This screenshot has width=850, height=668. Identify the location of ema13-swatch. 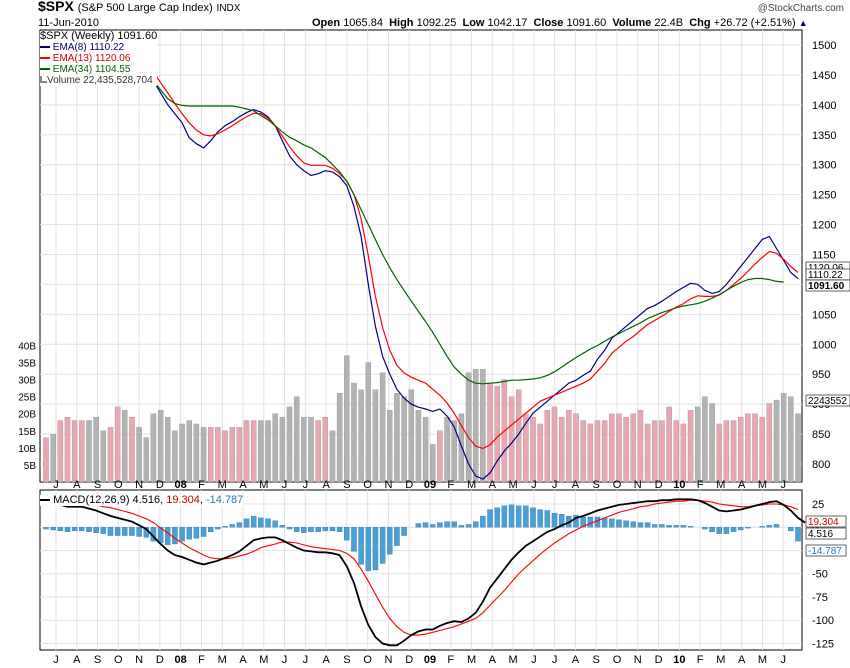
(45, 58).